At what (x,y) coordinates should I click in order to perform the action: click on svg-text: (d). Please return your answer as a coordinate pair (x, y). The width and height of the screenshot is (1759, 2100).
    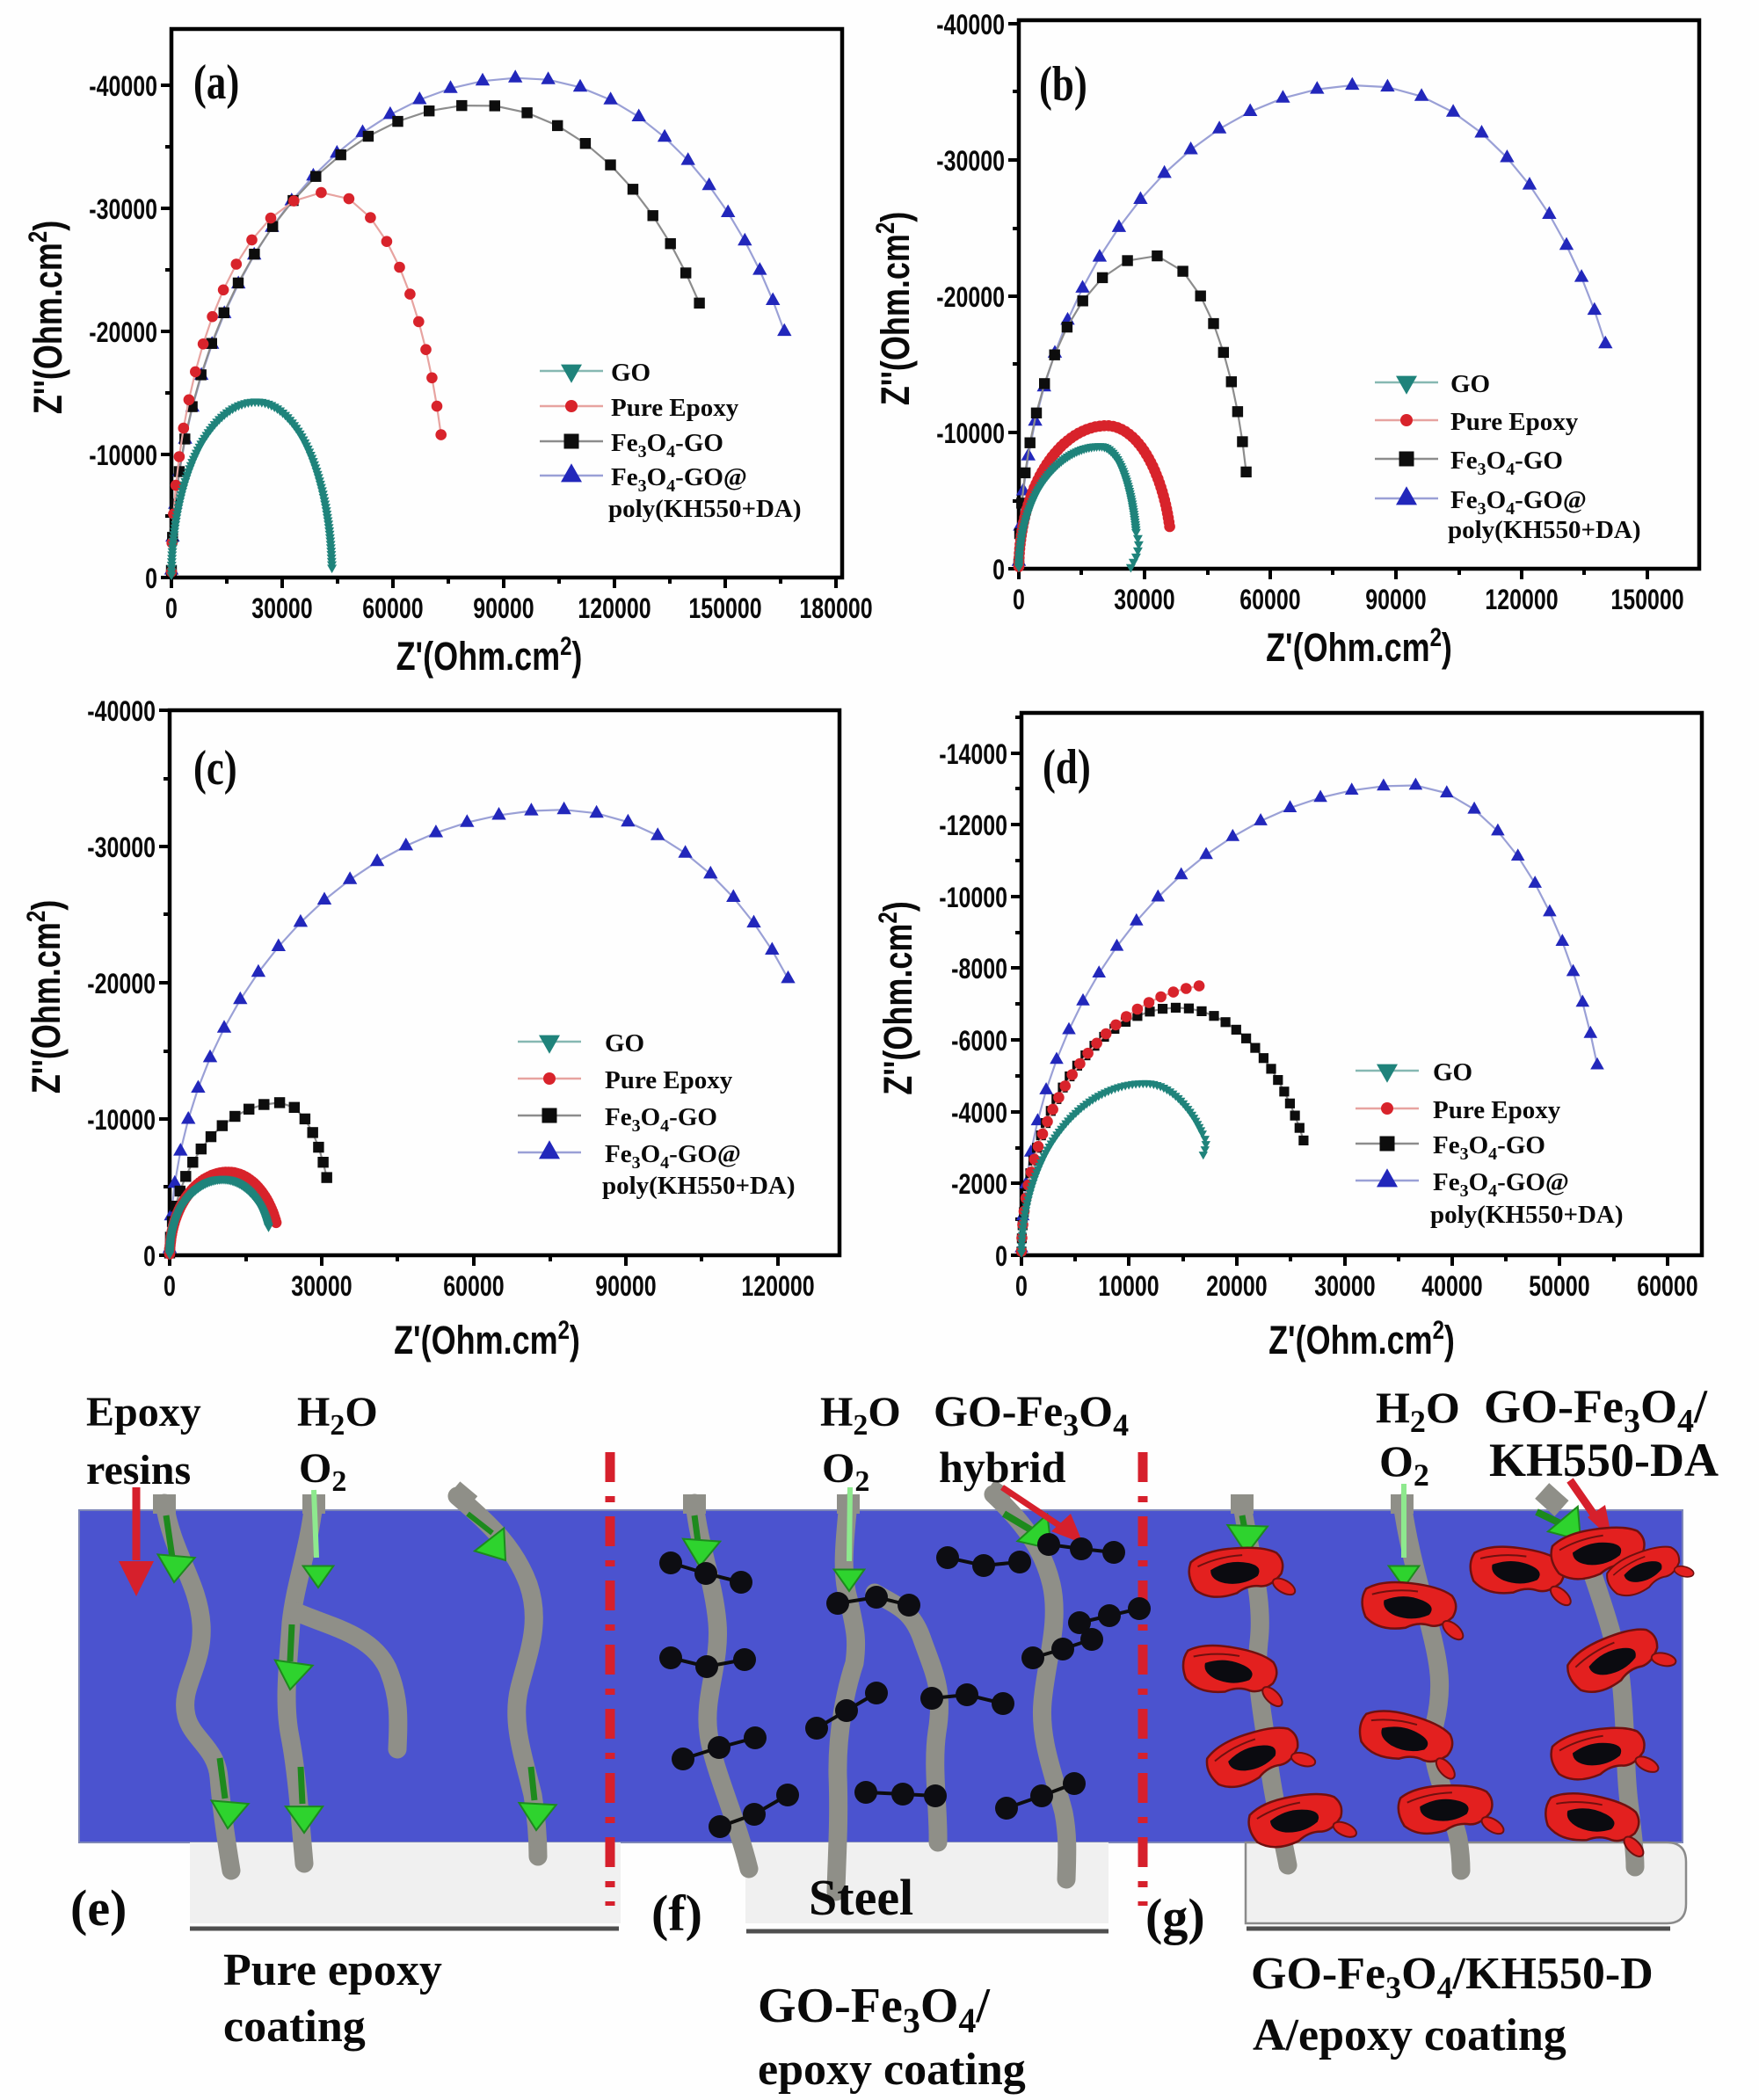
    Looking at the image, I should click on (1067, 766).